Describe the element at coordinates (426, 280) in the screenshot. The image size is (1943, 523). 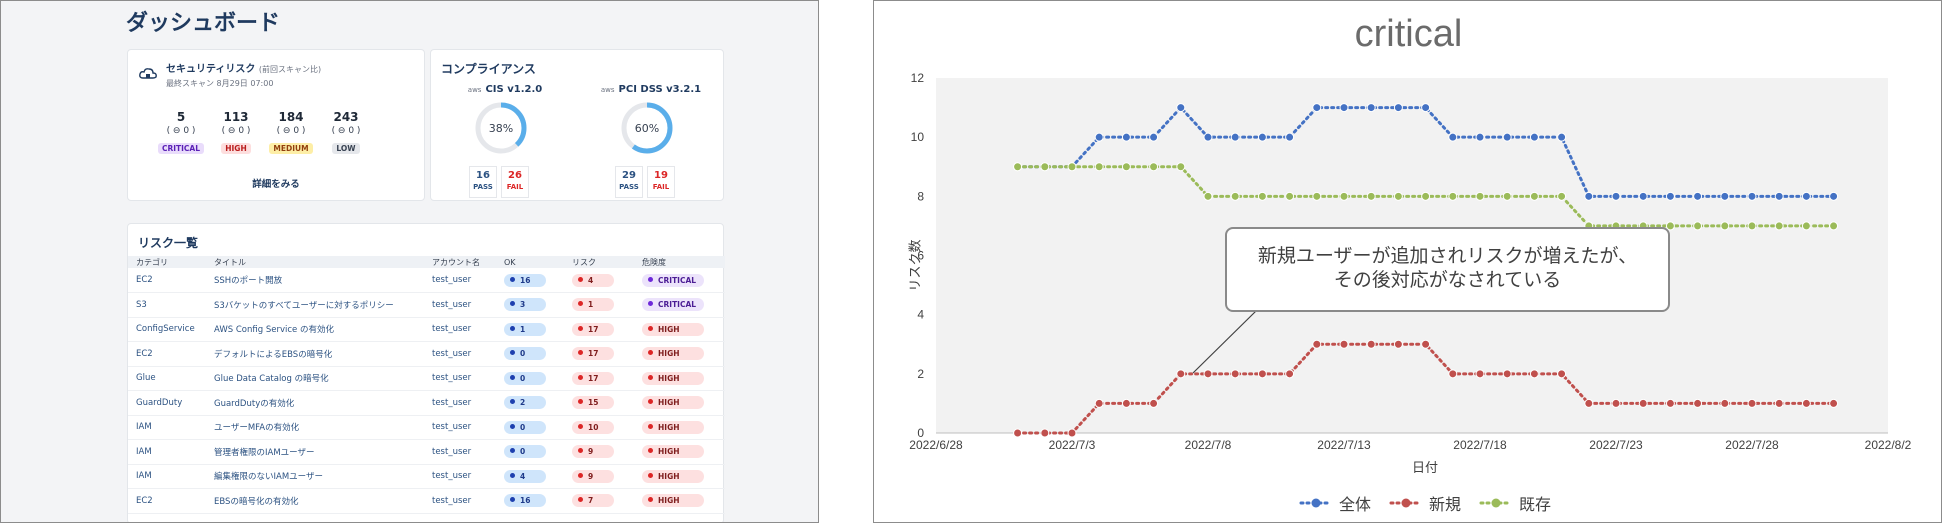
I see `table-row: EC2 SSHのポート開放 test_user 16 4 CRITICAL` at that location.